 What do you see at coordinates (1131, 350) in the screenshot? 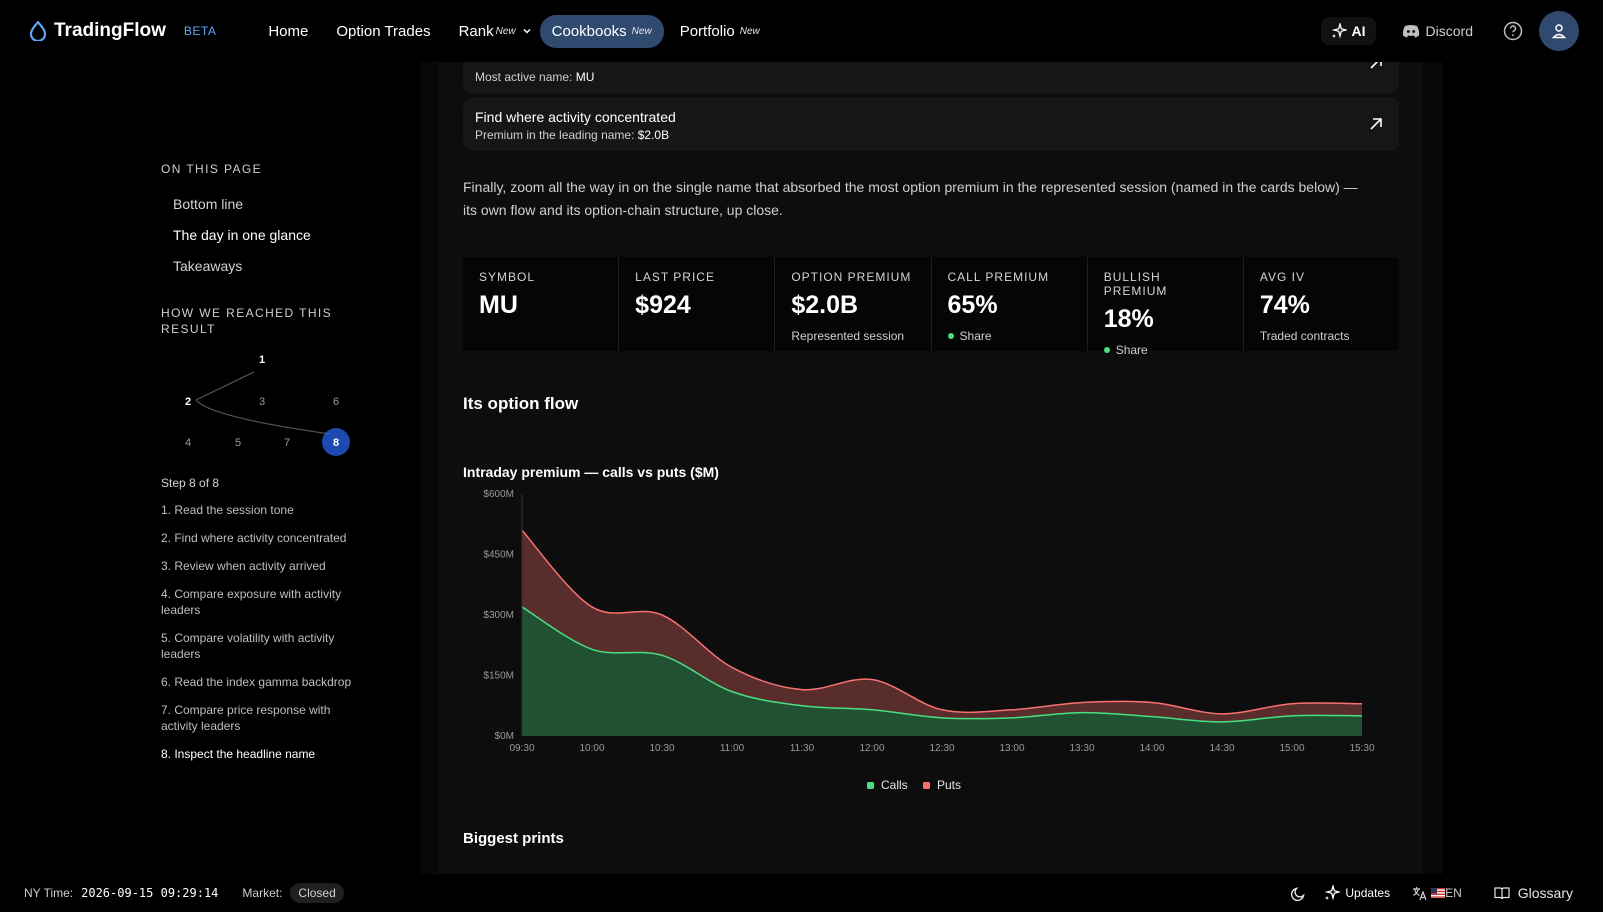
I see `stat-note: Share` at bounding box center [1131, 350].